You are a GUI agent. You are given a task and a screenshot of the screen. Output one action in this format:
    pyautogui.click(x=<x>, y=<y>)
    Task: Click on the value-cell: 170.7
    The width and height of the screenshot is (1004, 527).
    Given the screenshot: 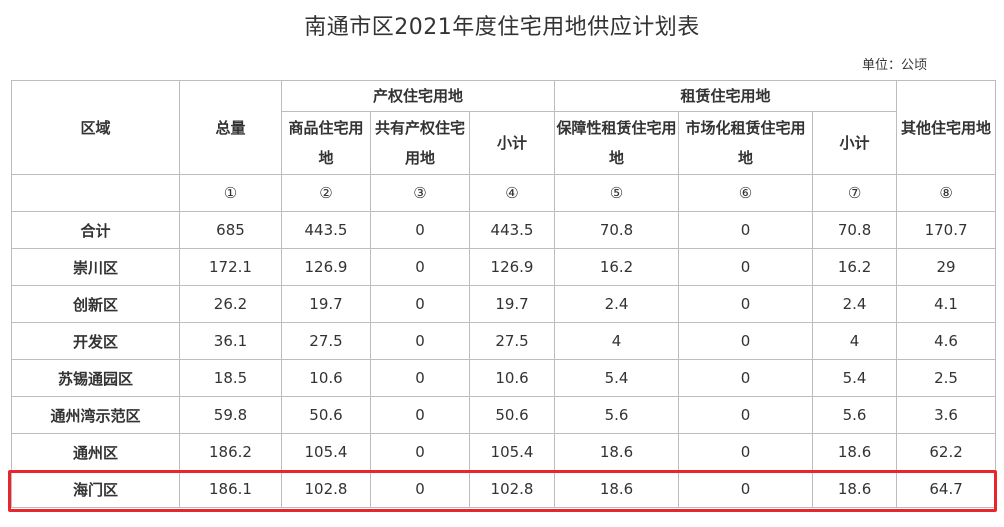 What is the action you would take?
    pyautogui.click(x=946, y=230)
    